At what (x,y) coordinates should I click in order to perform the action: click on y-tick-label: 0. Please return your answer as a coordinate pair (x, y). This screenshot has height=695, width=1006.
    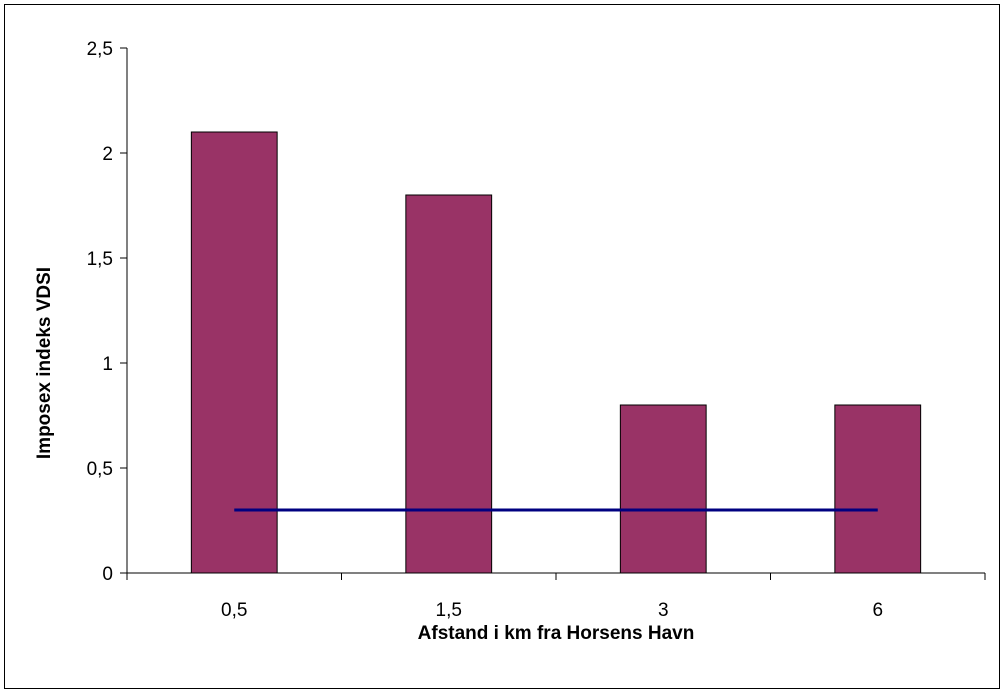
    Looking at the image, I should click on (107, 574).